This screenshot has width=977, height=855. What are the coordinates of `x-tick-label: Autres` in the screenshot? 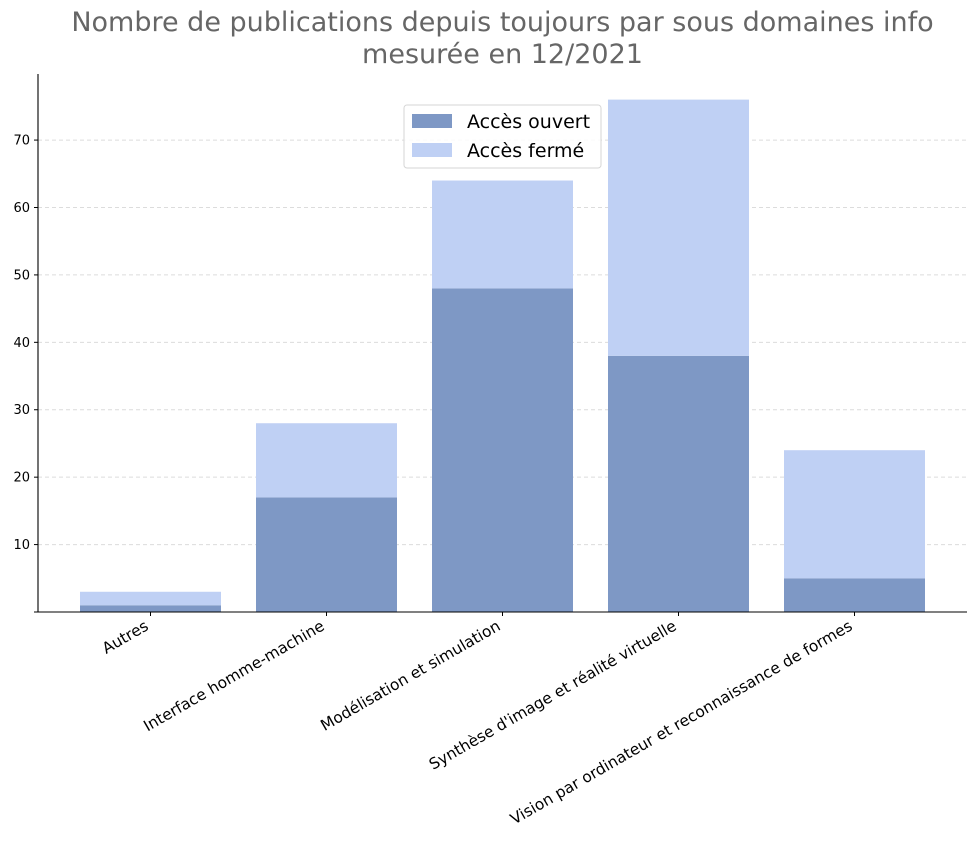 It's located at (125, 637).